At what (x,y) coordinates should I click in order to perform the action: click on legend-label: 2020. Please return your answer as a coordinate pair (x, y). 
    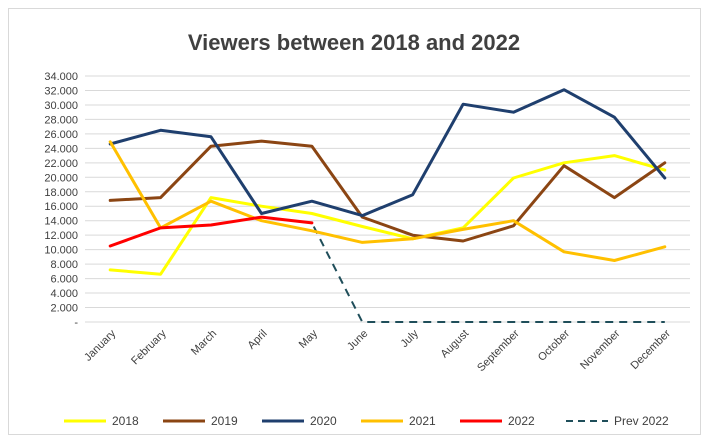
    Looking at the image, I should click on (323, 421).